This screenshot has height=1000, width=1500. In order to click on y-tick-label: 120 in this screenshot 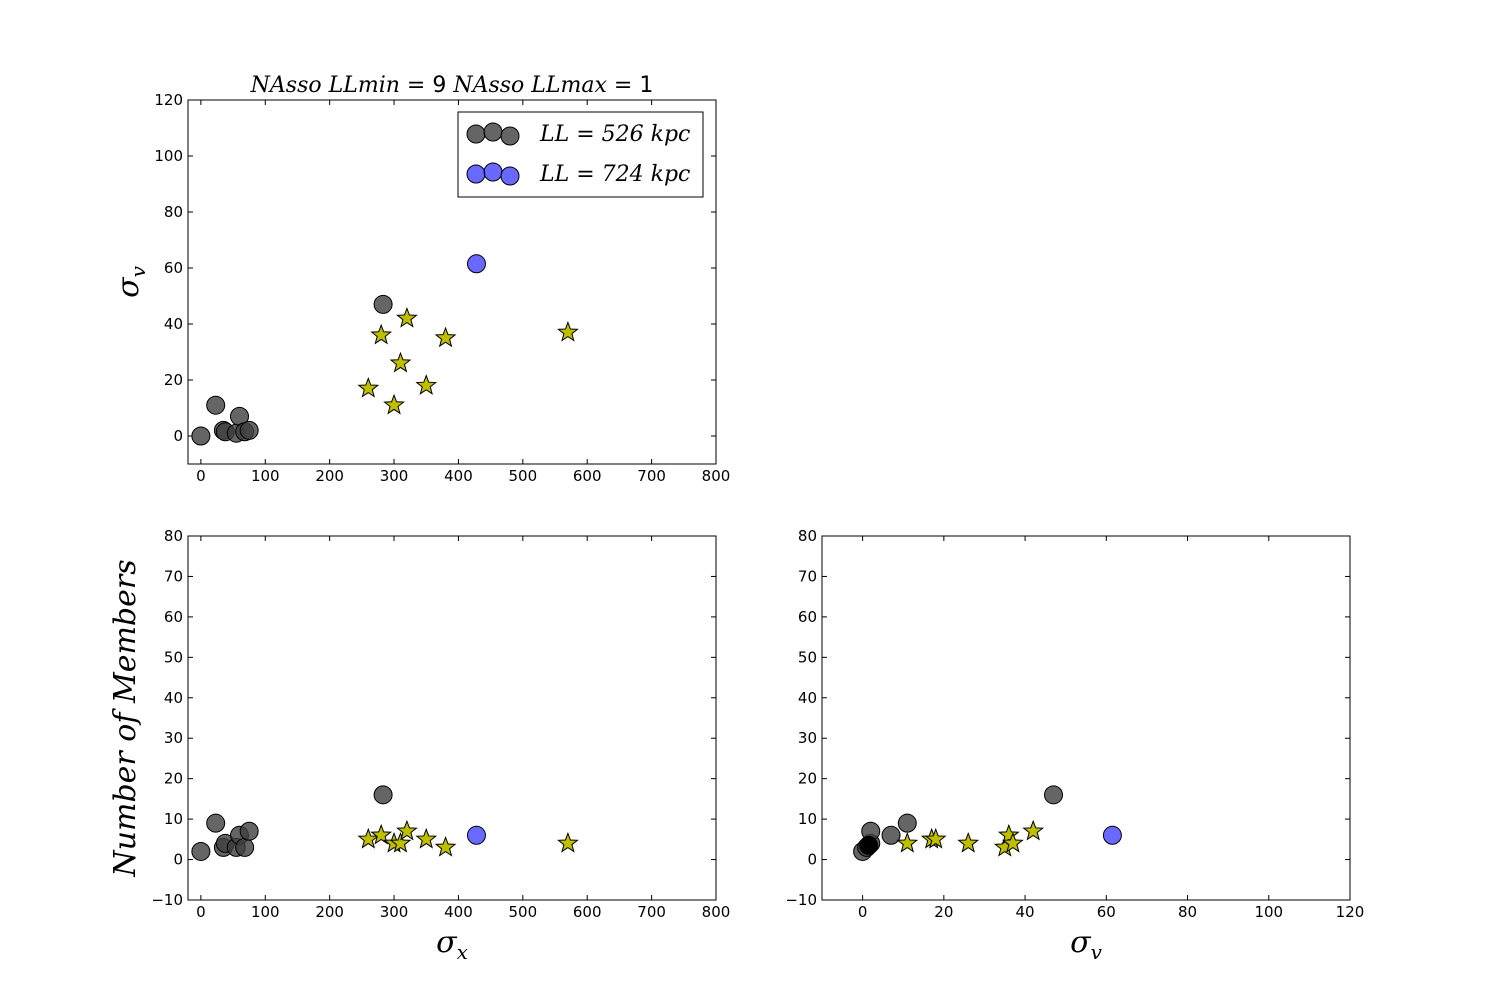, I will do `click(168, 100)`.